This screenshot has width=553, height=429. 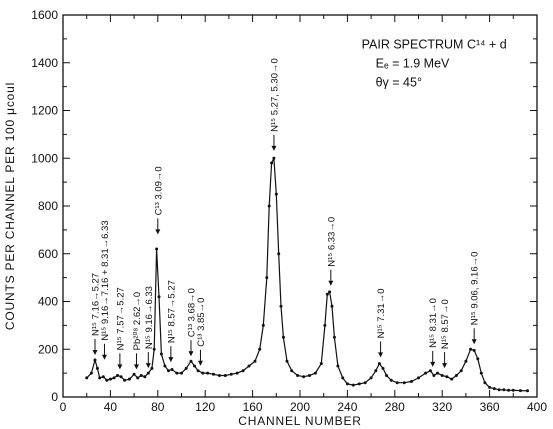 What do you see at coordinates (191, 312) in the screenshot?
I see `peak-label: C¹³ 3.68→0` at bounding box center [191, 312].